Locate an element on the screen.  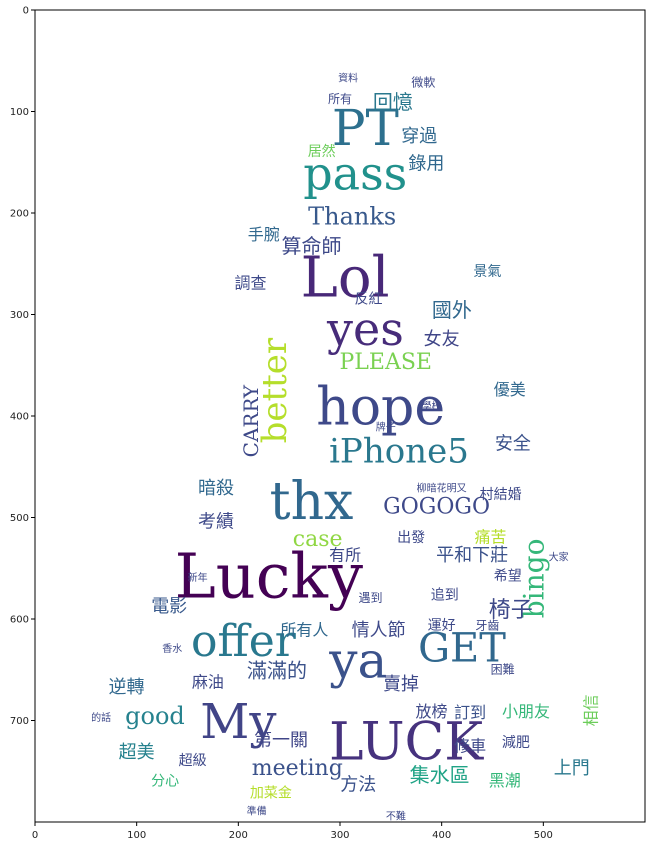
word-7: offer is located at coordinates (244, 641).